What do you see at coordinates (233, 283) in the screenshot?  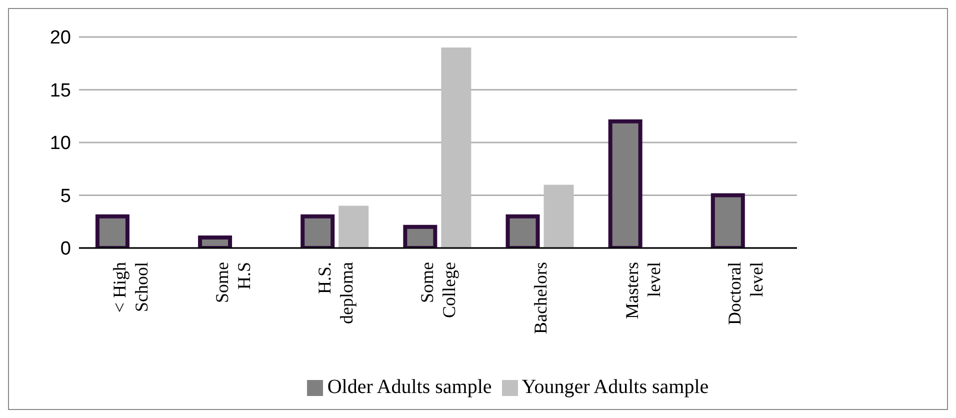 I see `x-tick-label: Some H.S` at bounding box center [233, 283].